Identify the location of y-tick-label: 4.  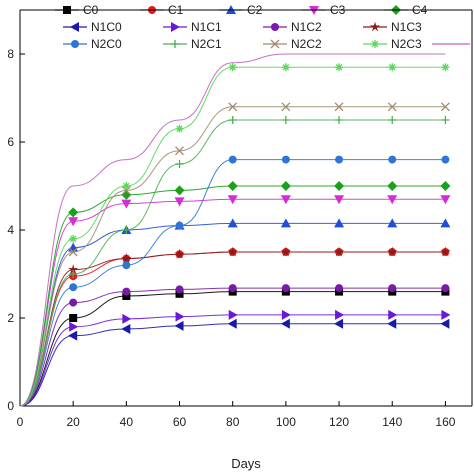
(10, 230).